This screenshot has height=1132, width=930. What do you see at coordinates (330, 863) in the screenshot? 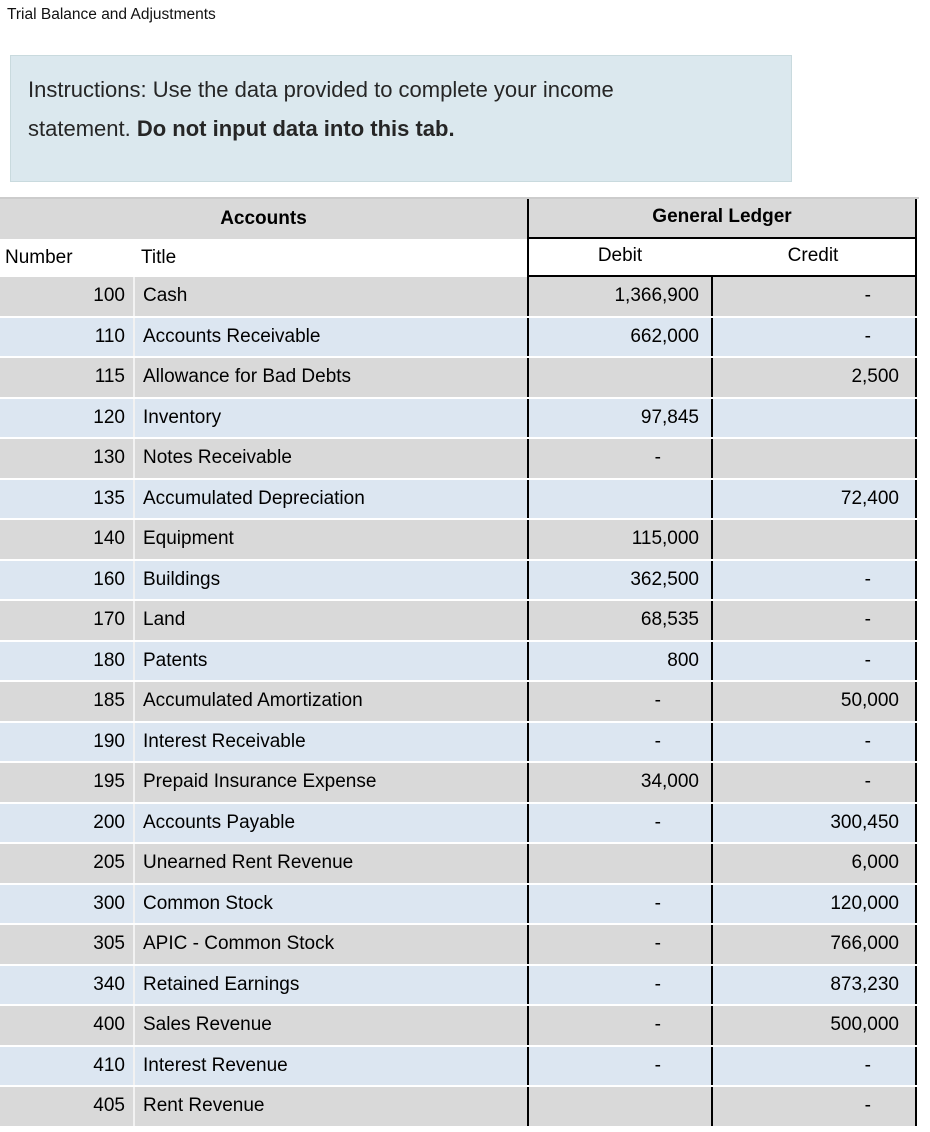
I see `cell-title: Unearned Rent Revenue` at bounding box center [330, 863].